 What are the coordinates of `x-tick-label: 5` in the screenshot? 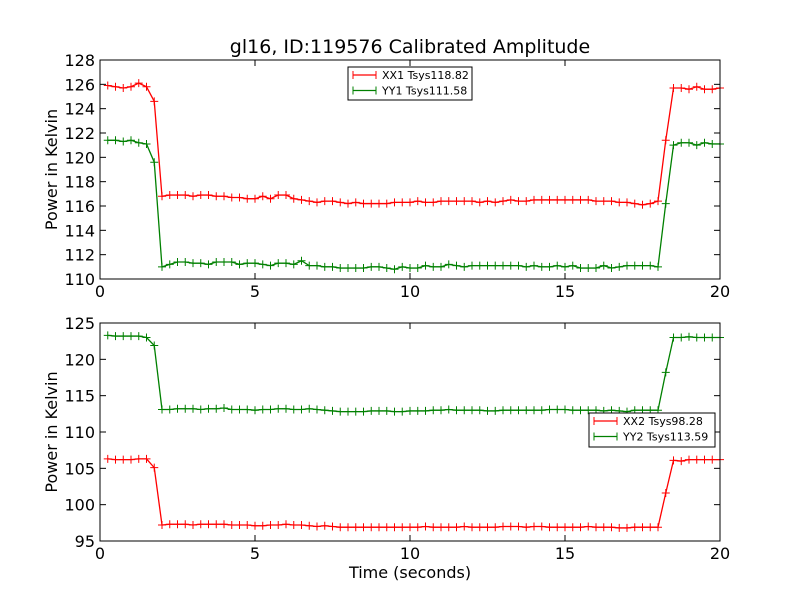 It's located at (255, 553).